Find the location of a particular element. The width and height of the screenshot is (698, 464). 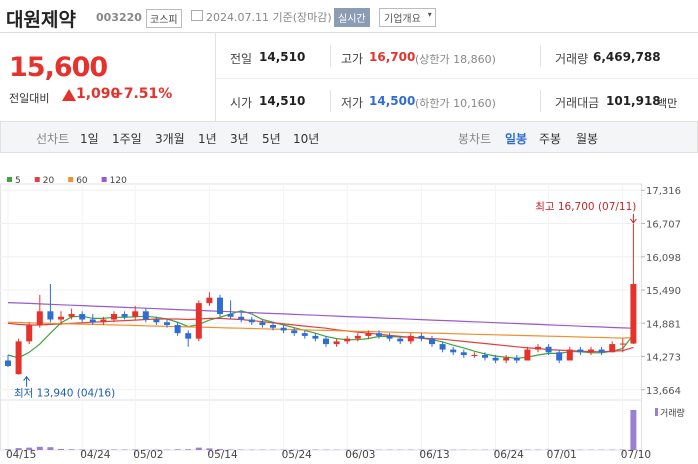

stat-value: 6,469,788 is located at coordinates (627, 57).